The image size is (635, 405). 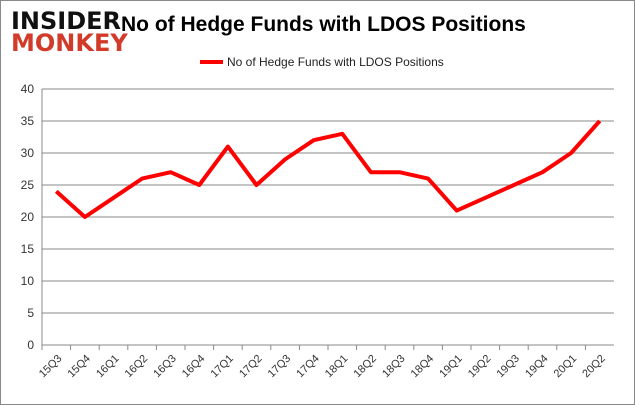 What do you see at coordinates (30, 313) in the screenshot?
I see `y-tick-label: 5` at bounding box center [30, 313].